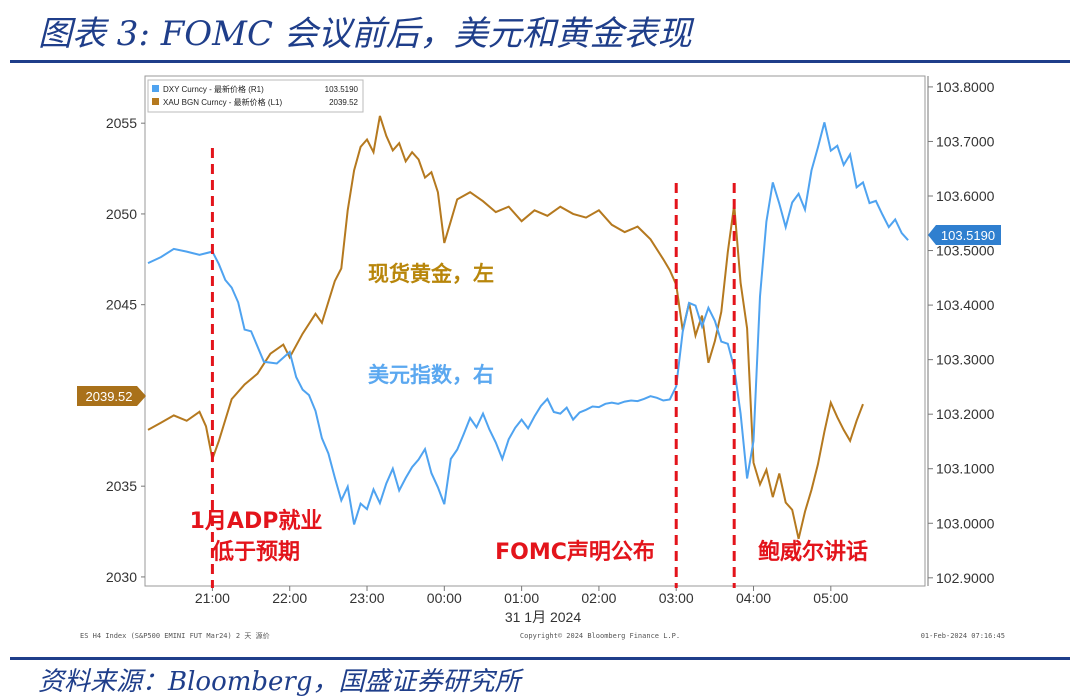 The height and width of the screenshot is (698, 1080). Describe the element at coordinates (222, 102) in the screenshot. I see `legend-gold-name: XAU BGN Curncy - 最新价格 (L1)` at that location.